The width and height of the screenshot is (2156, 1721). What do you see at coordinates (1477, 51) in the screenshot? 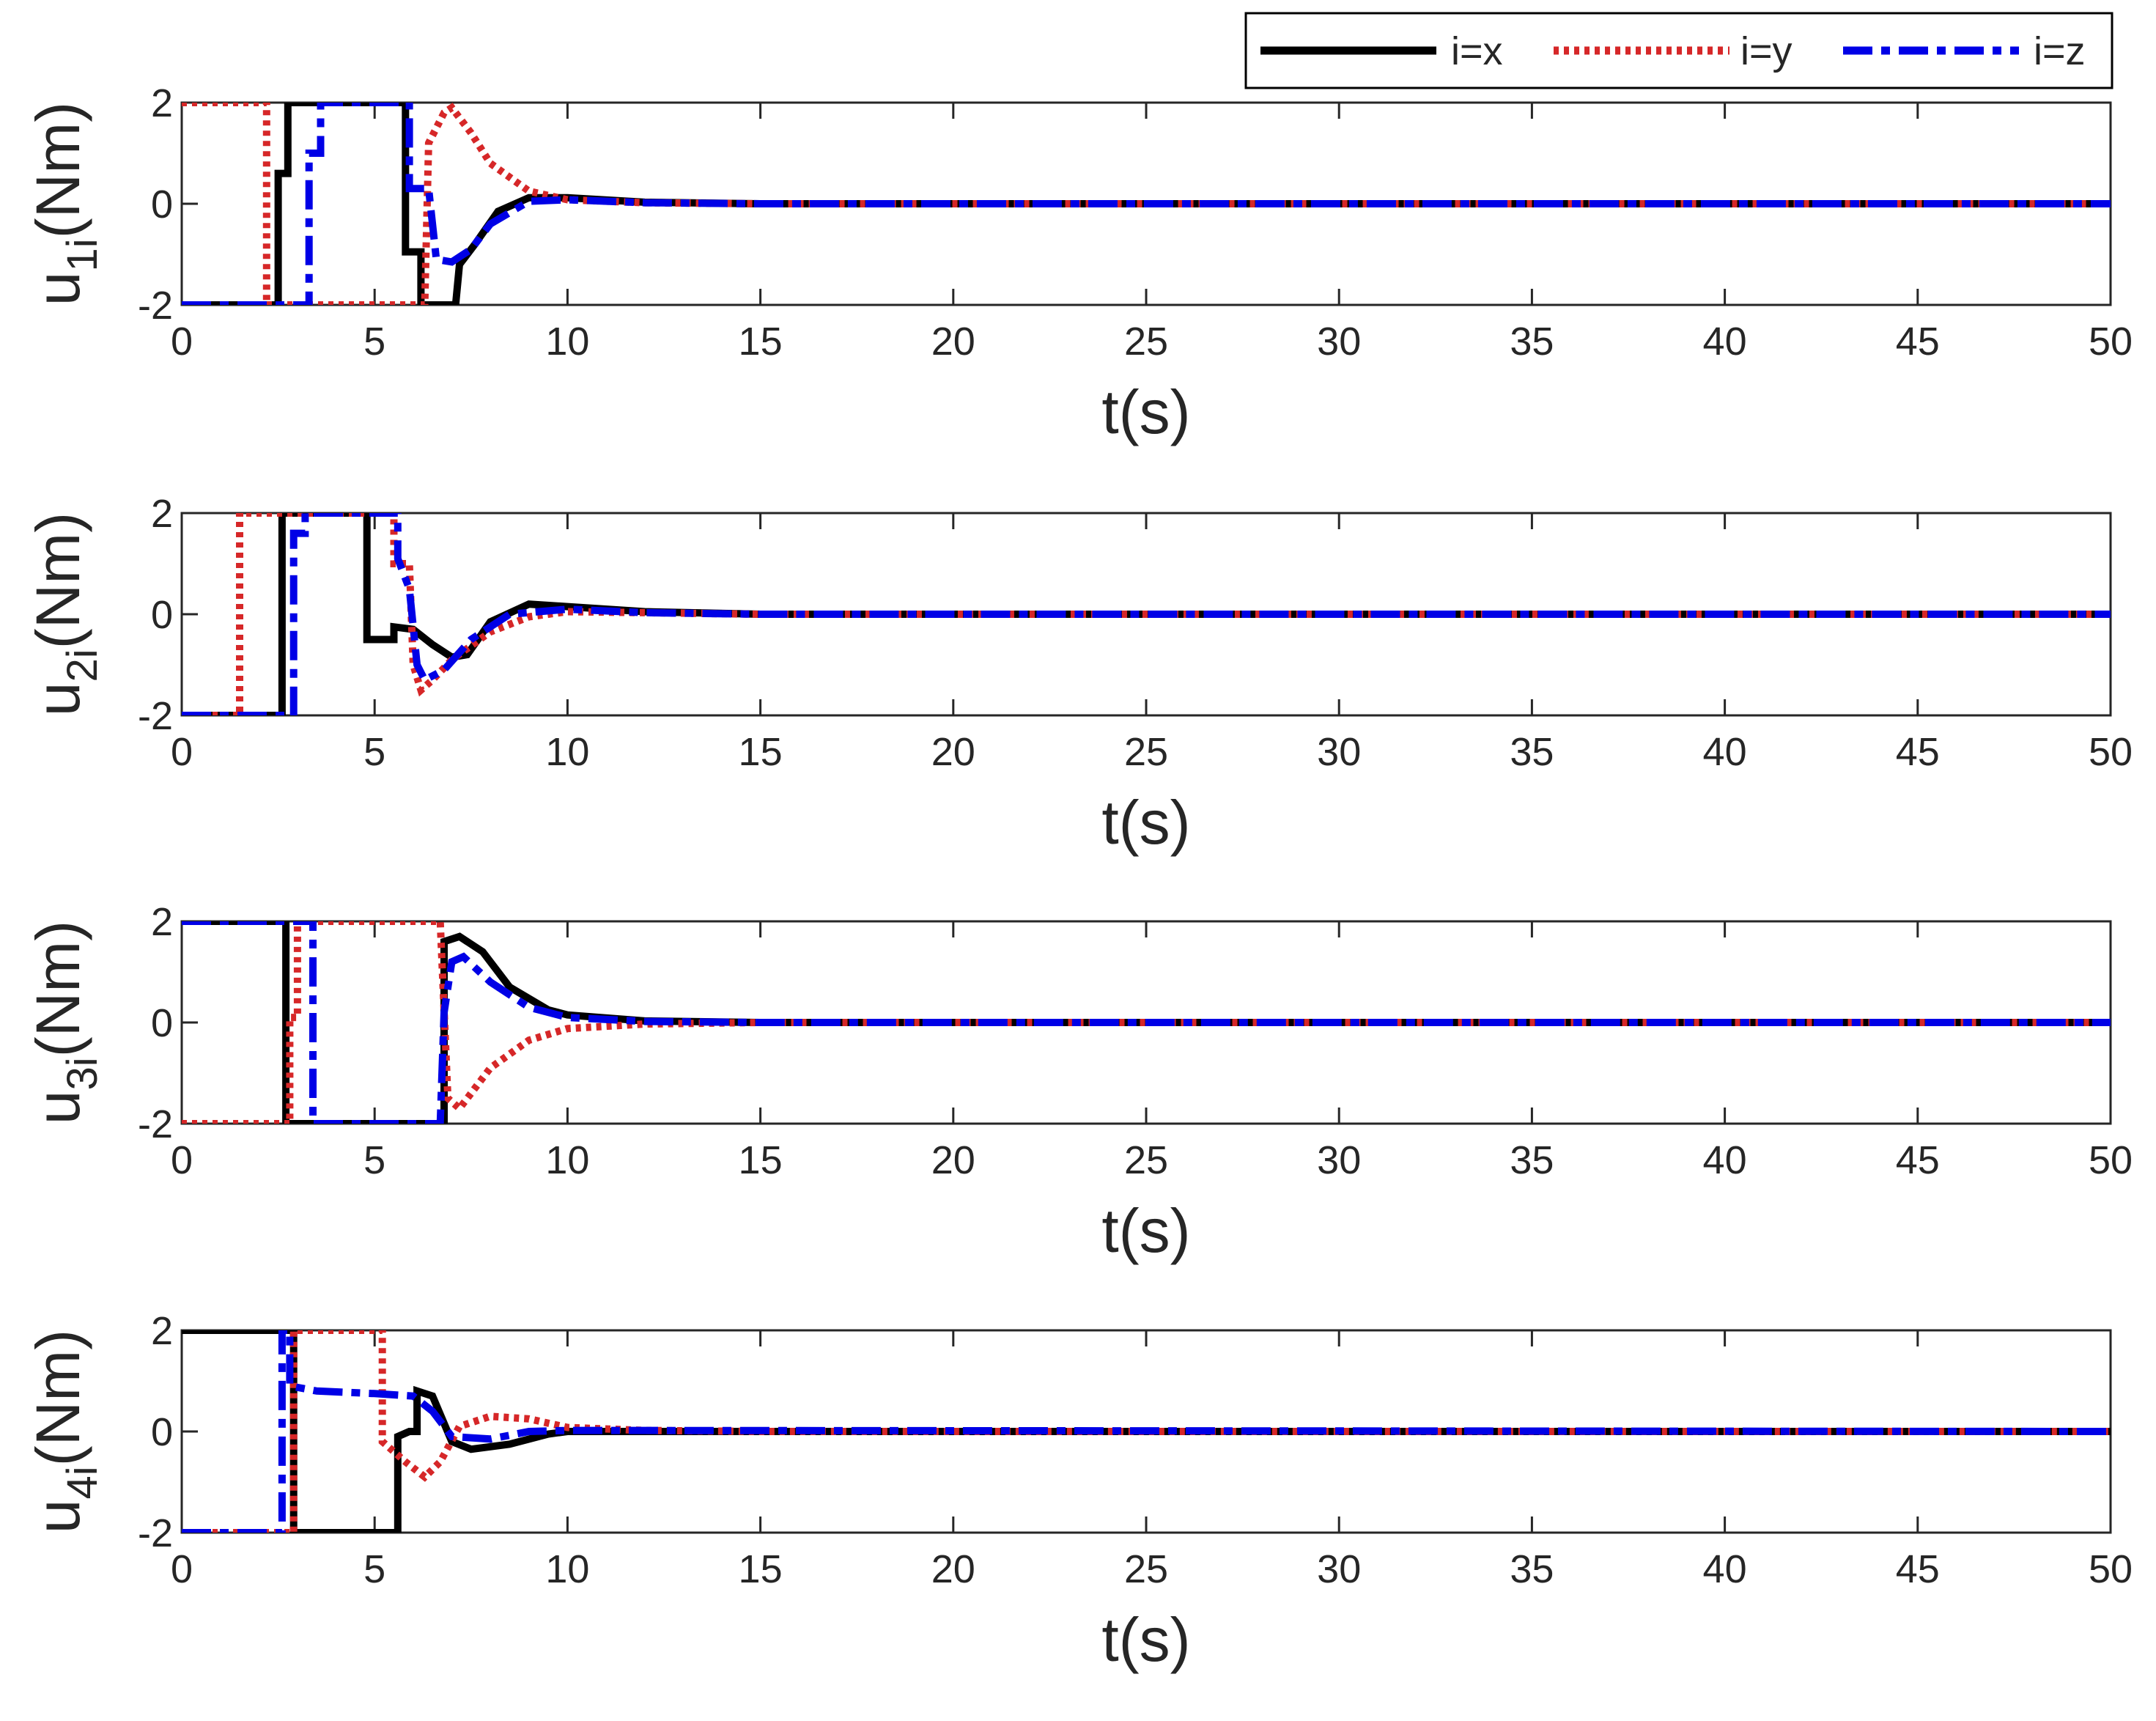
I see `legend-label-x: i=x` at bounding box center [1477, 51].